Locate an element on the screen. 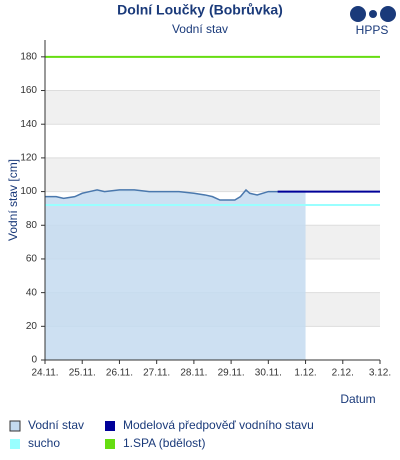  x-tick-label: 24.11. is located at coordinates (44, 373).